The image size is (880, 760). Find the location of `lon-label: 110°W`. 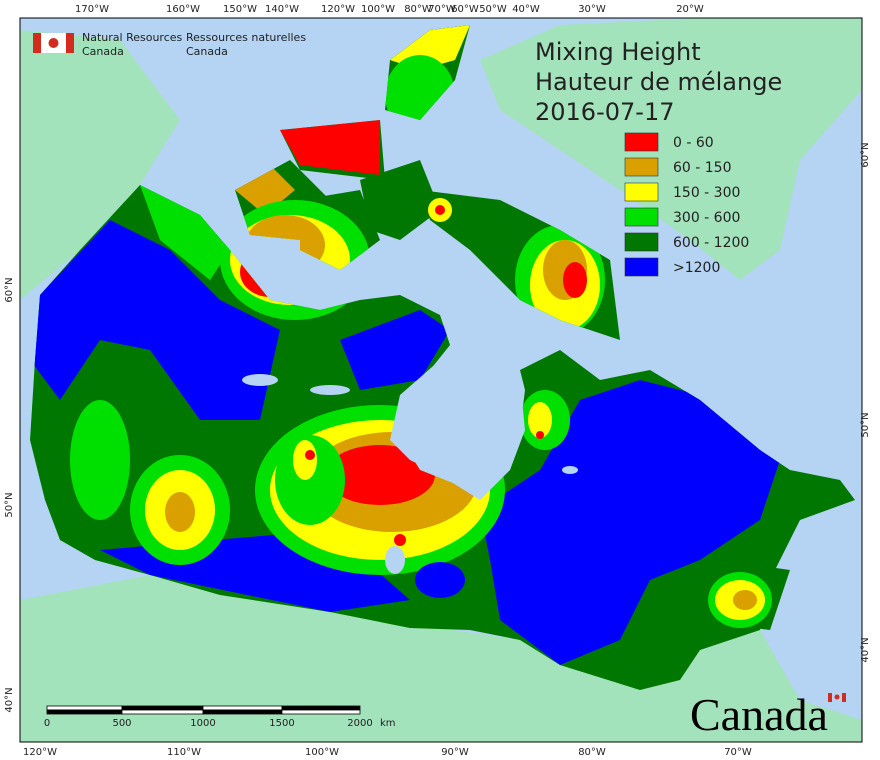

lon-label: 110°W is located at coordinates (184, 752).